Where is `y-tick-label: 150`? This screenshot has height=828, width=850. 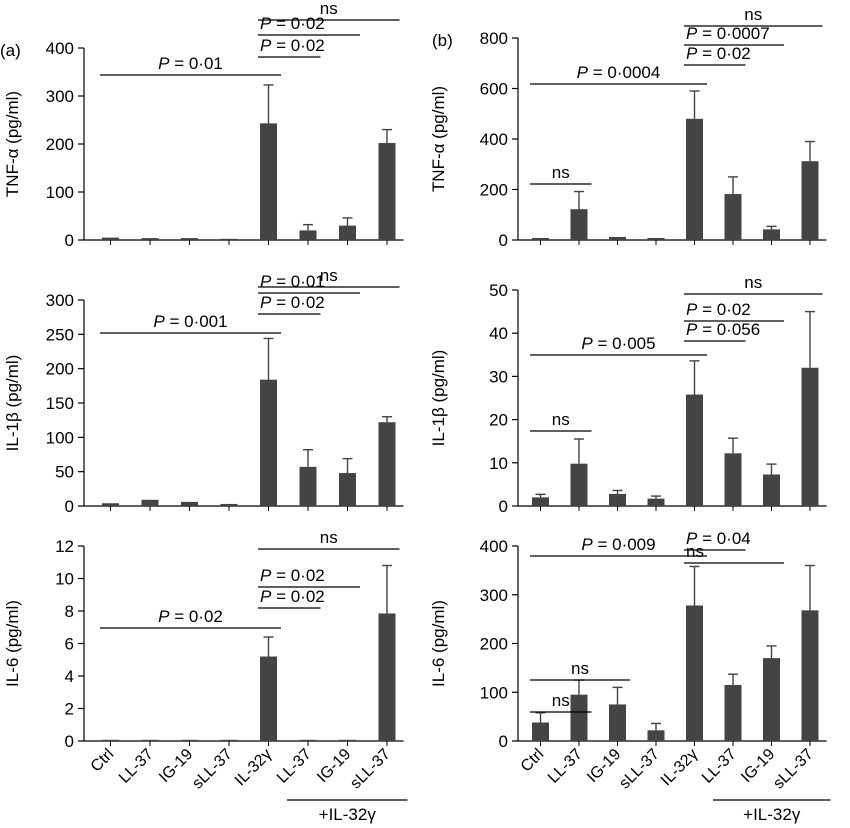
y-tick-label: 150 is located at coordinates (60, 403).